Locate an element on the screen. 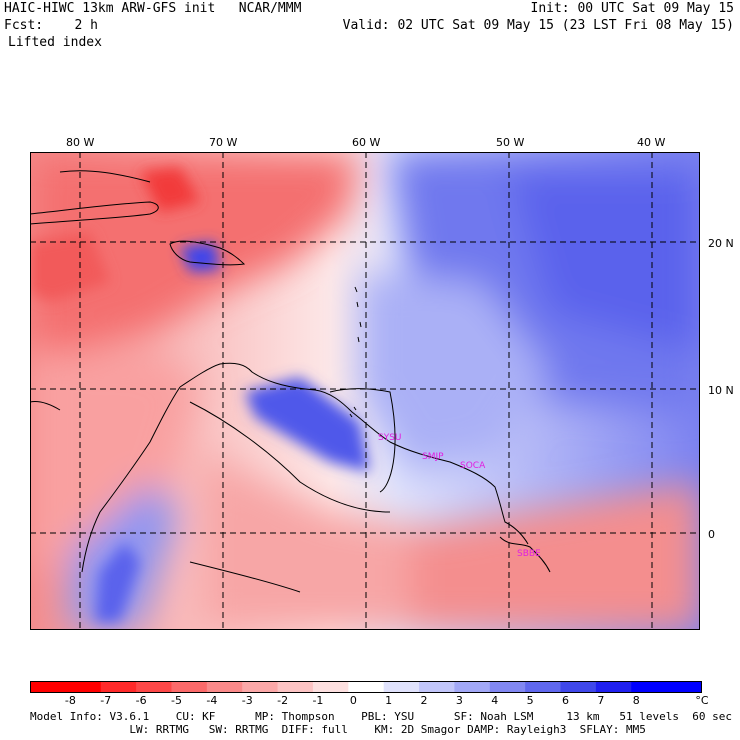  colorbar-tick-label: 4 is located at coordinates (495, 700).